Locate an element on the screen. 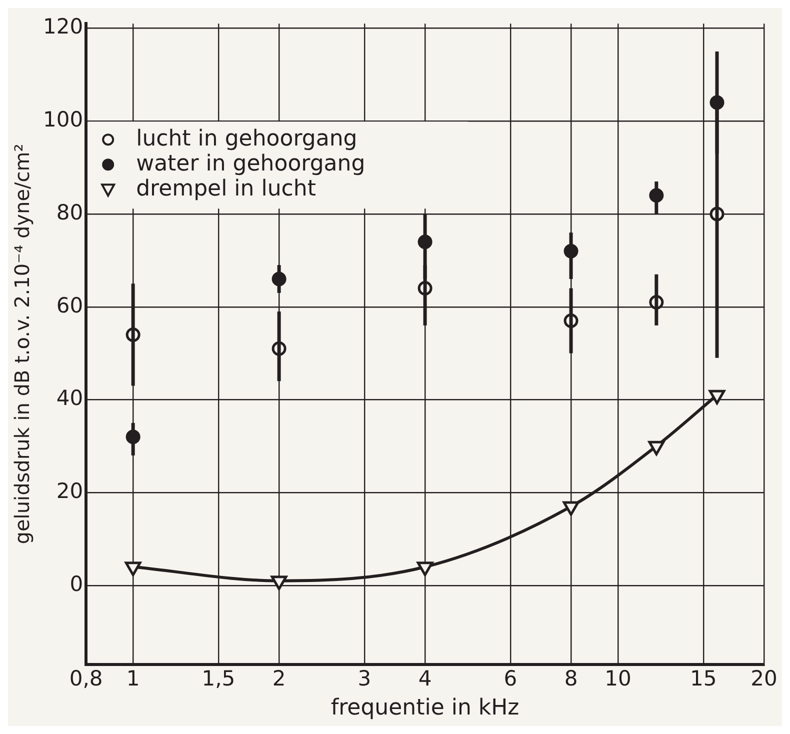  y-tick-label: 100 is located at coordinates (63, 120).